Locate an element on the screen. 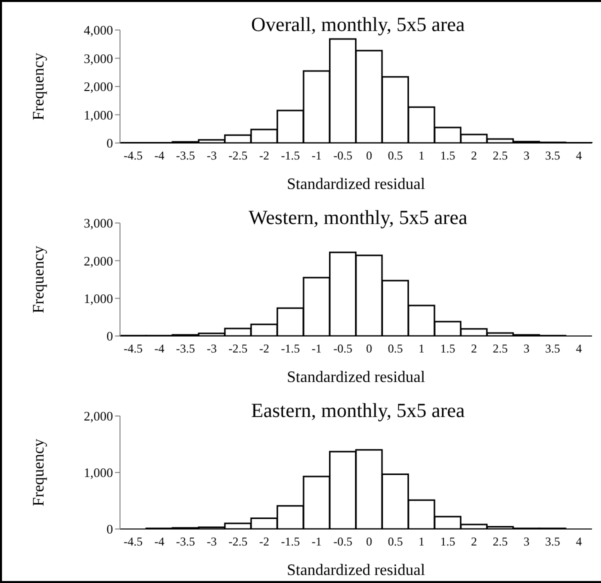  chart-title: Eastern, monthly, 5x5 area is located at coordinates (358, 411).